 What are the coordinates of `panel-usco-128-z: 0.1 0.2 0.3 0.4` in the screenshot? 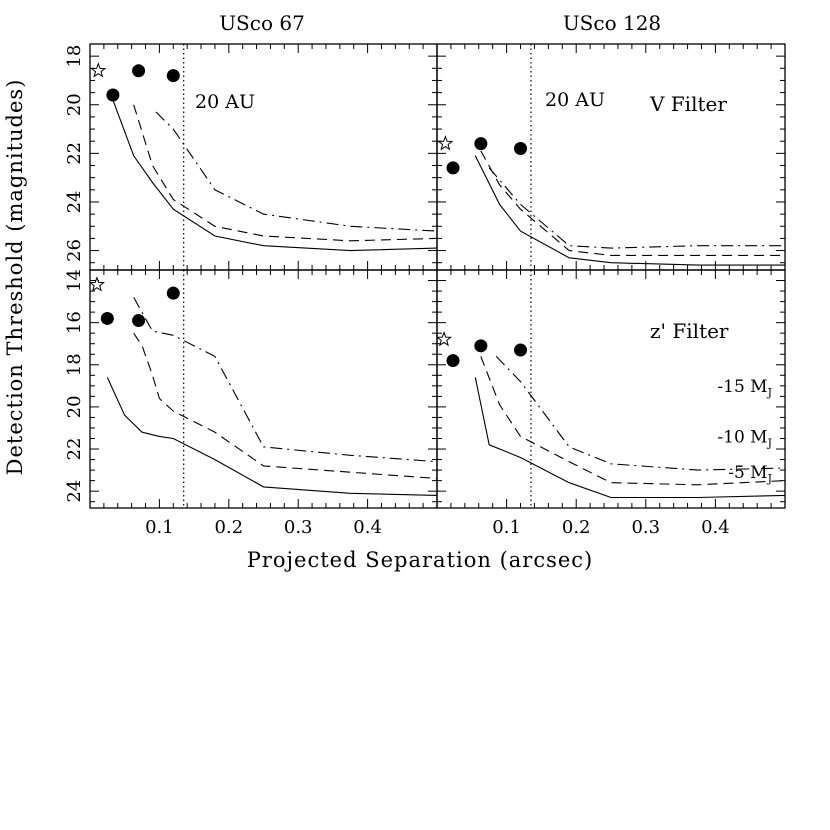 It's located at (610, 403).